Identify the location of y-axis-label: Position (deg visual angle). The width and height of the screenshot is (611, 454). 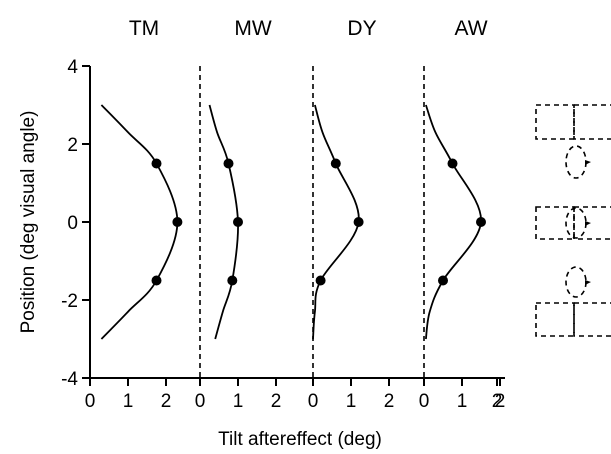
(28, 222).